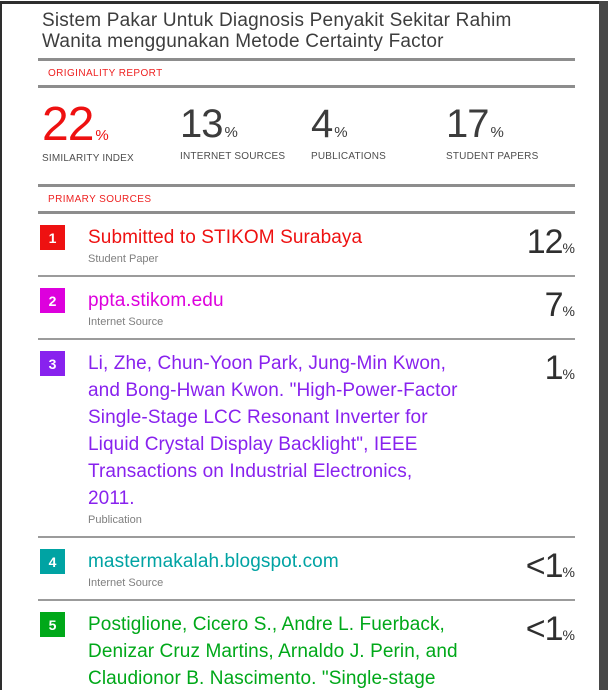 The width and height of the screenshot is (608, 690). Describe the element at coordinates (105, 73) in the screenshot. I see `originality-report-label: ORIGINALITY REPORT` at that location.